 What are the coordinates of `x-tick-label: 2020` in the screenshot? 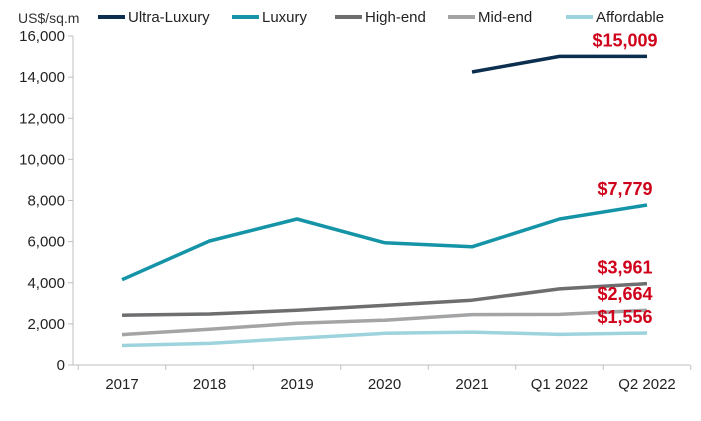 It's located at (384, 384).